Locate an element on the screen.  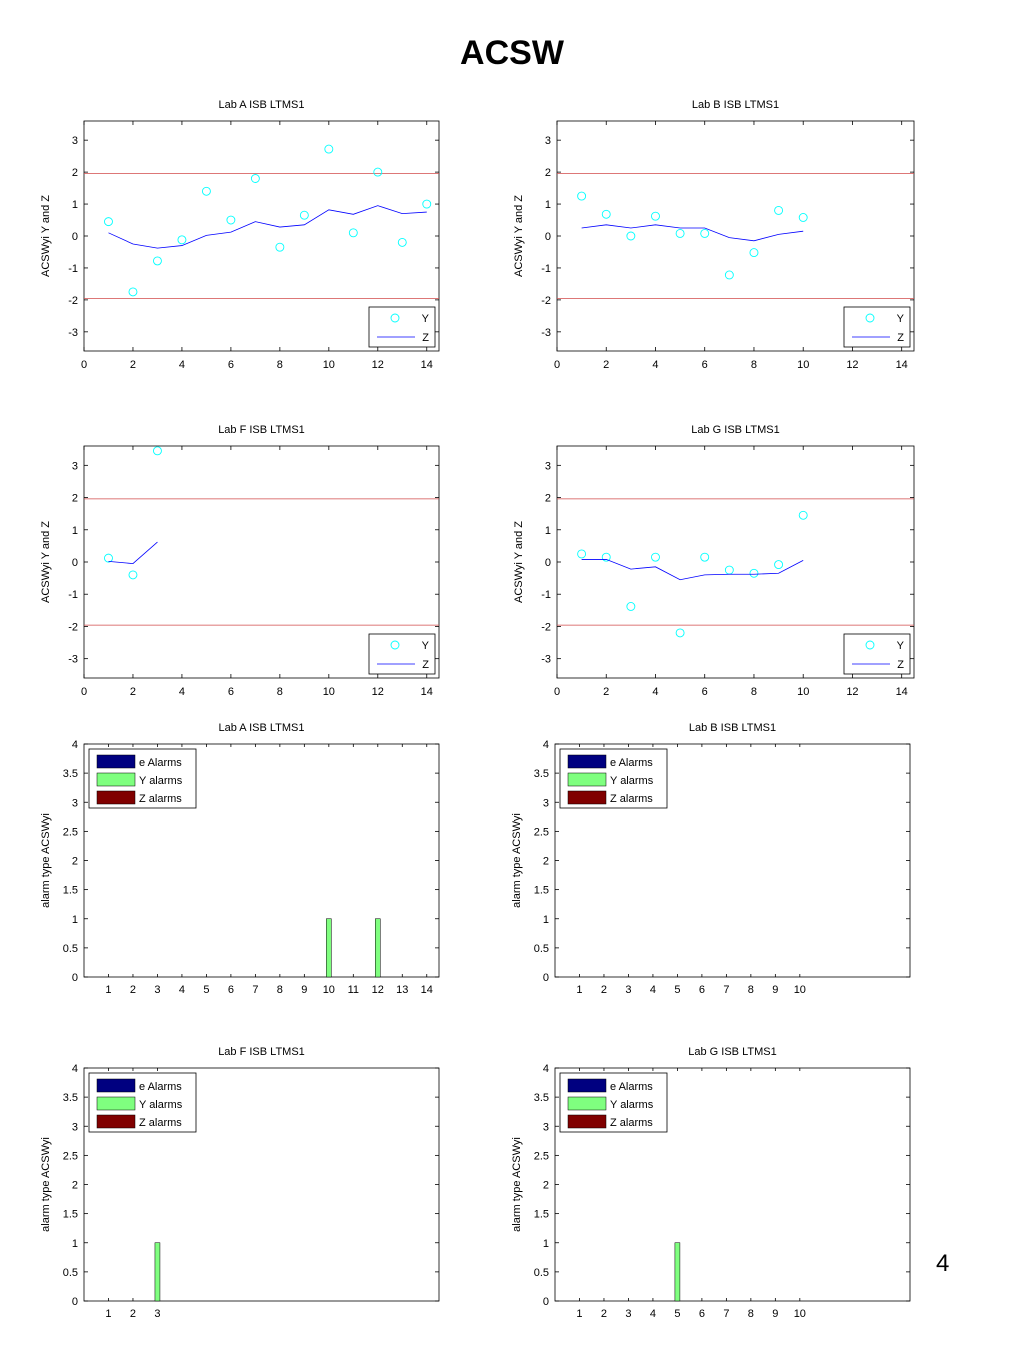
page-number: 4 is located at coordinates (943, 1263).